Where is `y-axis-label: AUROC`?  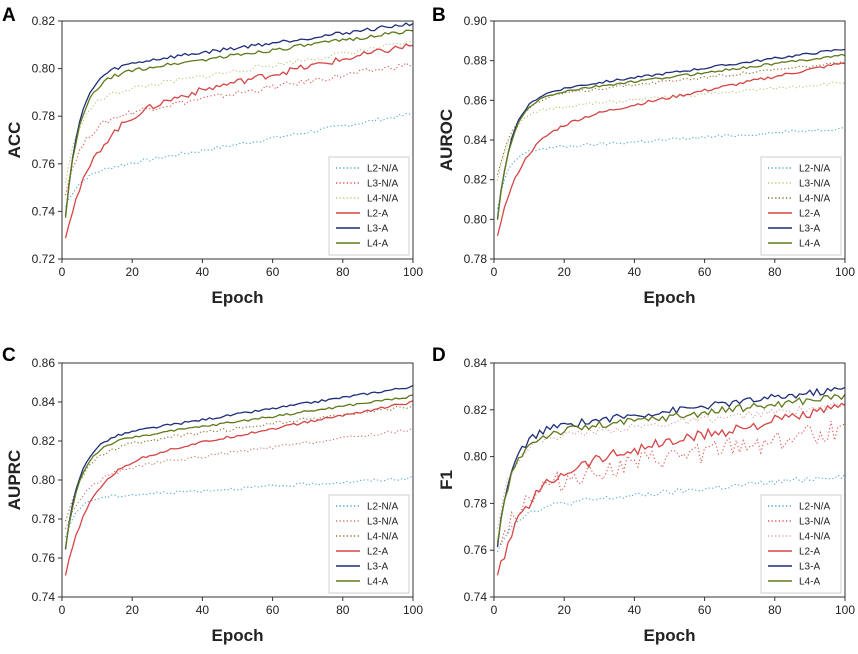 y-axis-label: AUROC is located at coordinates (446, 140).